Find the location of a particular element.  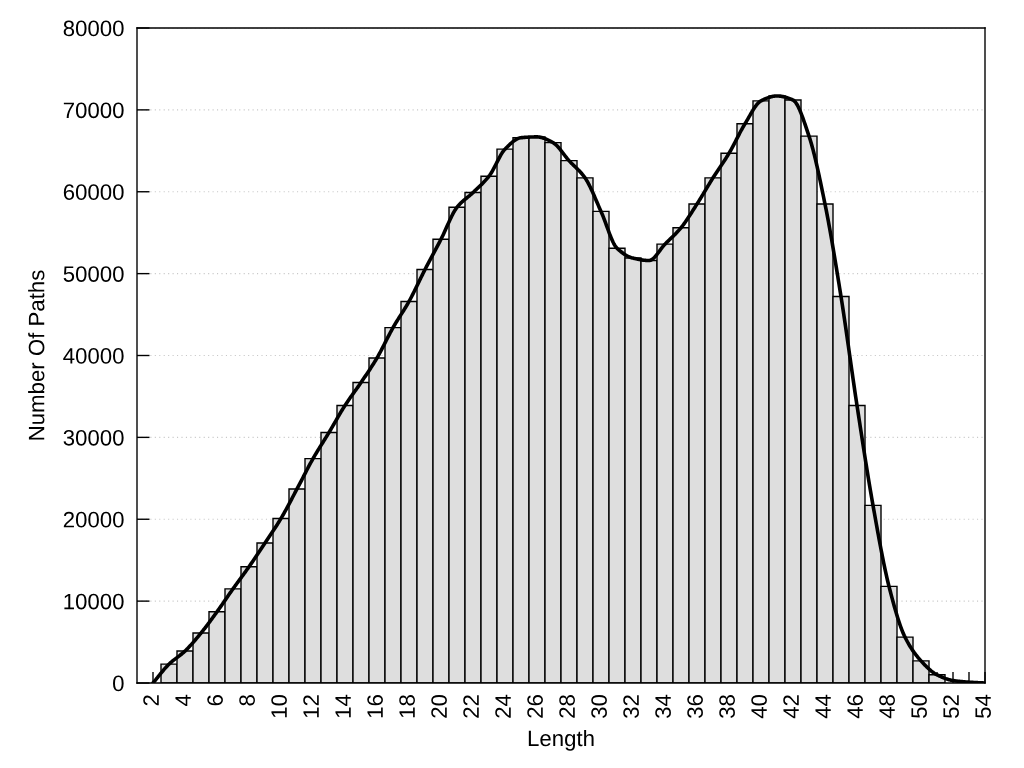

x-tick-label: 46 is located at coordinates (855, 707).